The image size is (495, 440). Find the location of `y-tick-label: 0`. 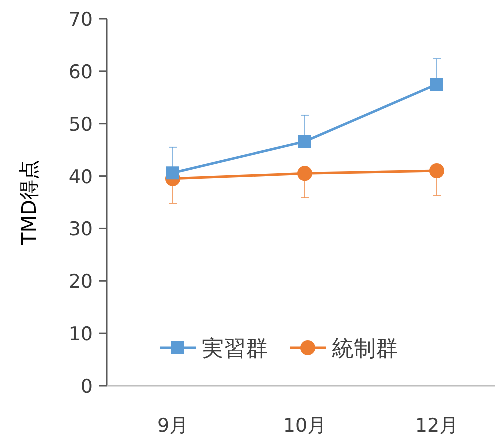

y-tick-label: 0 is located at coordinates (86, 387).